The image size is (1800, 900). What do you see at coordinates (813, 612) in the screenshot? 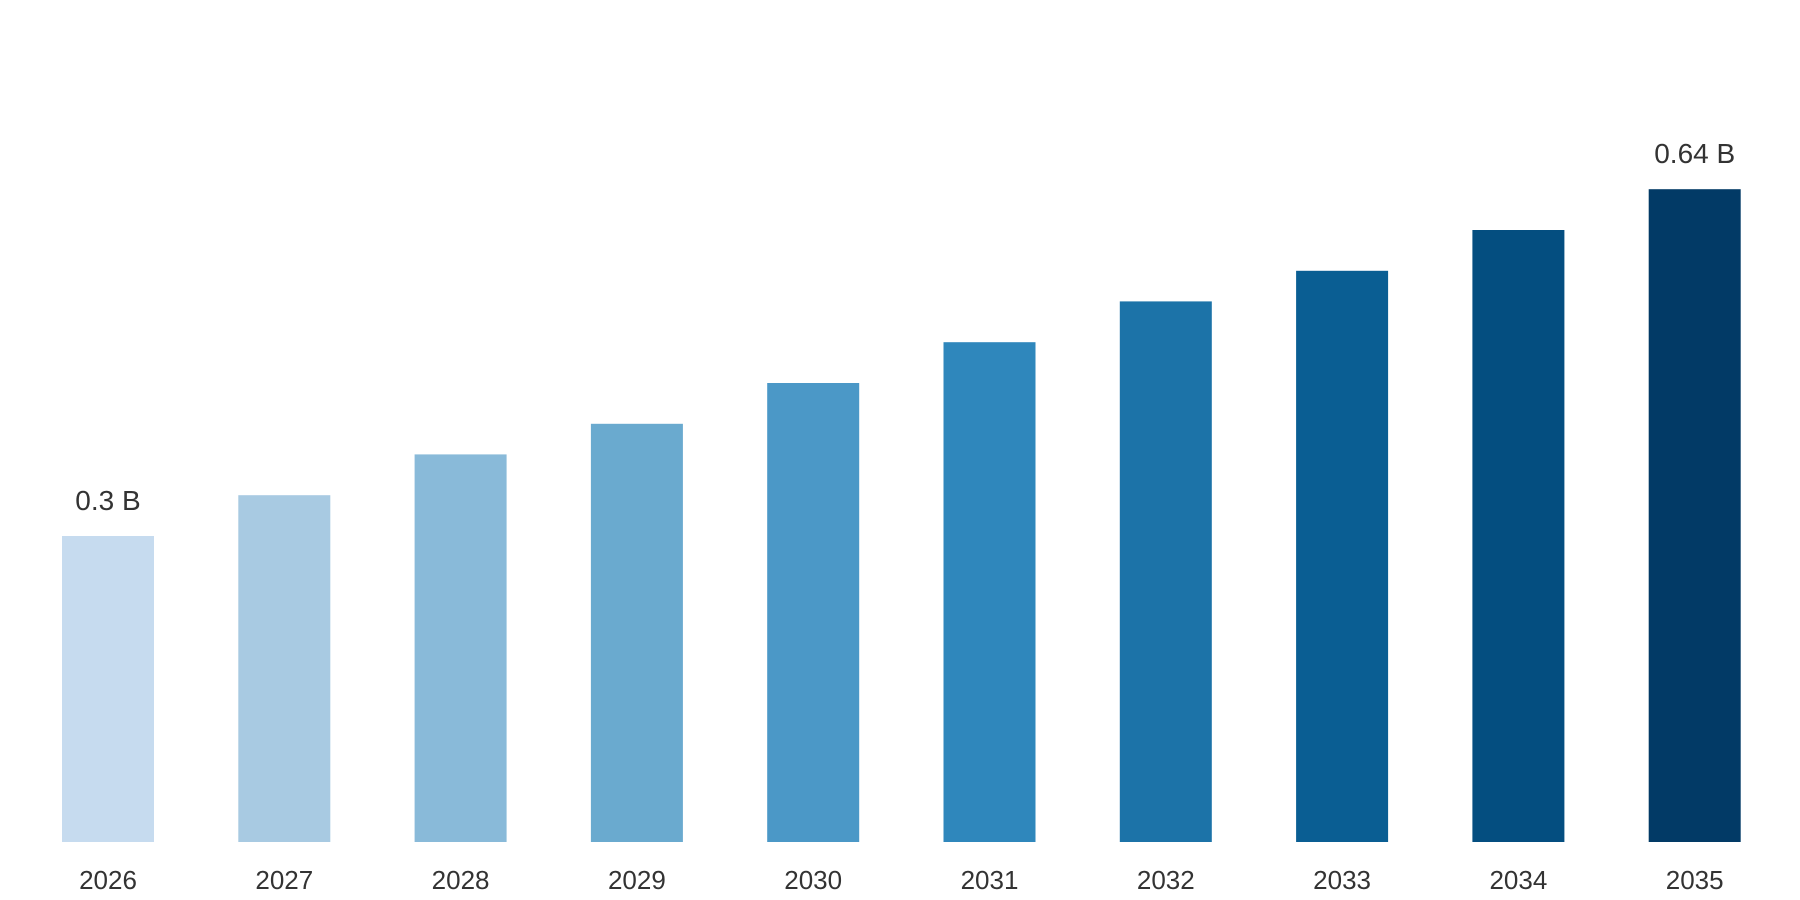
I see `bar-2030` at bounding box center [813, 612].